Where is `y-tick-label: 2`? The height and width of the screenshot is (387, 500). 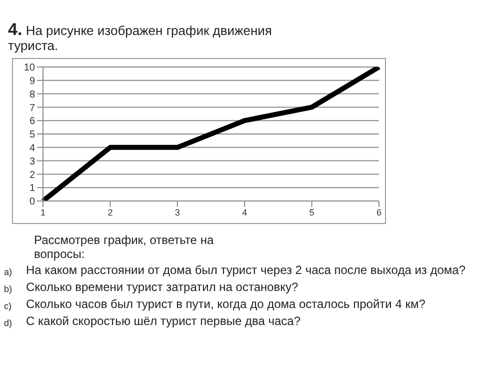
y-tick-label: 2 is located at coordinates (32, 175).